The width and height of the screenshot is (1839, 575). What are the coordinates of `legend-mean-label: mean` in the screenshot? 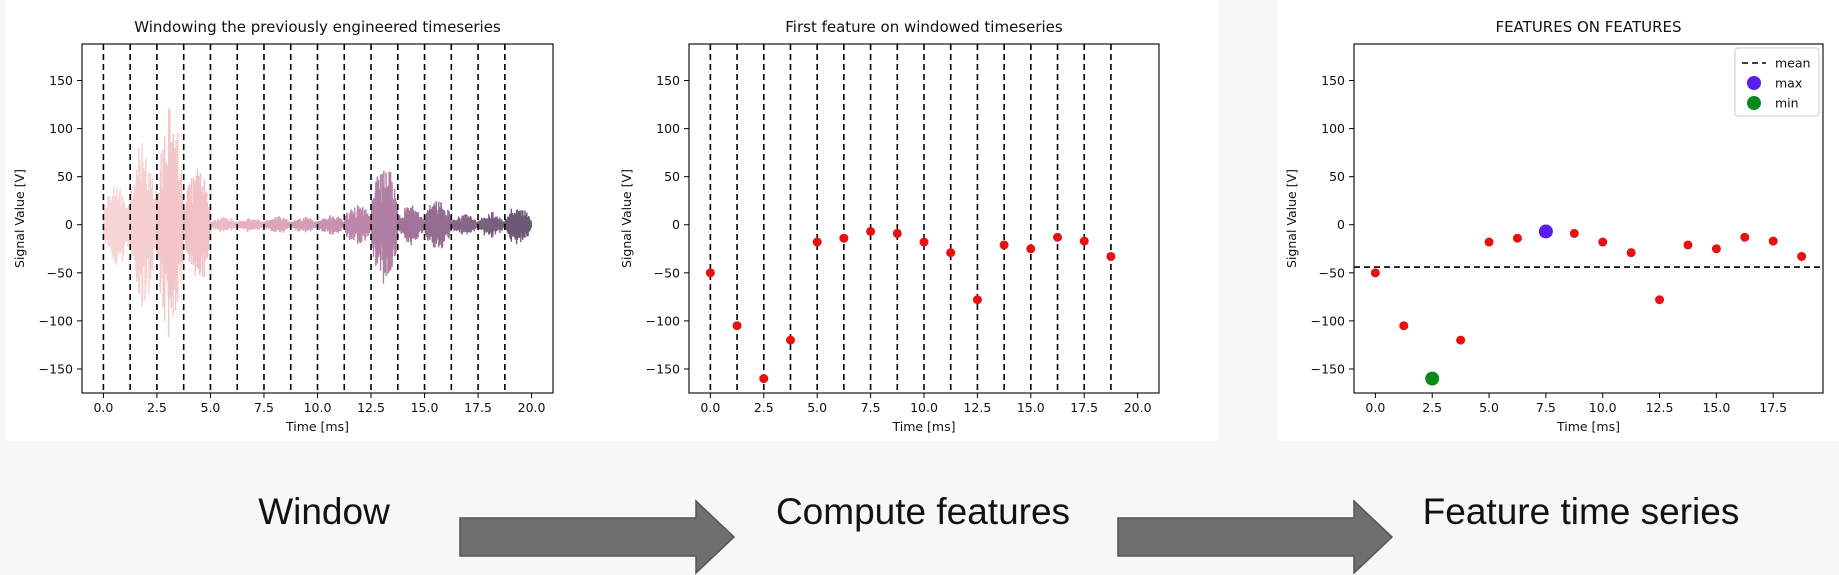 It's located at (1792, 63).